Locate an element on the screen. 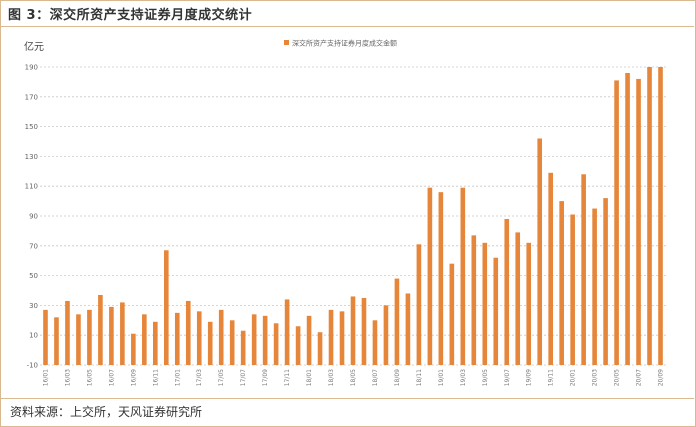 Image resolution: width=696 pixels, height=427 pixels. x-tick-label: 18/01 is located at coordinates (309, 377).